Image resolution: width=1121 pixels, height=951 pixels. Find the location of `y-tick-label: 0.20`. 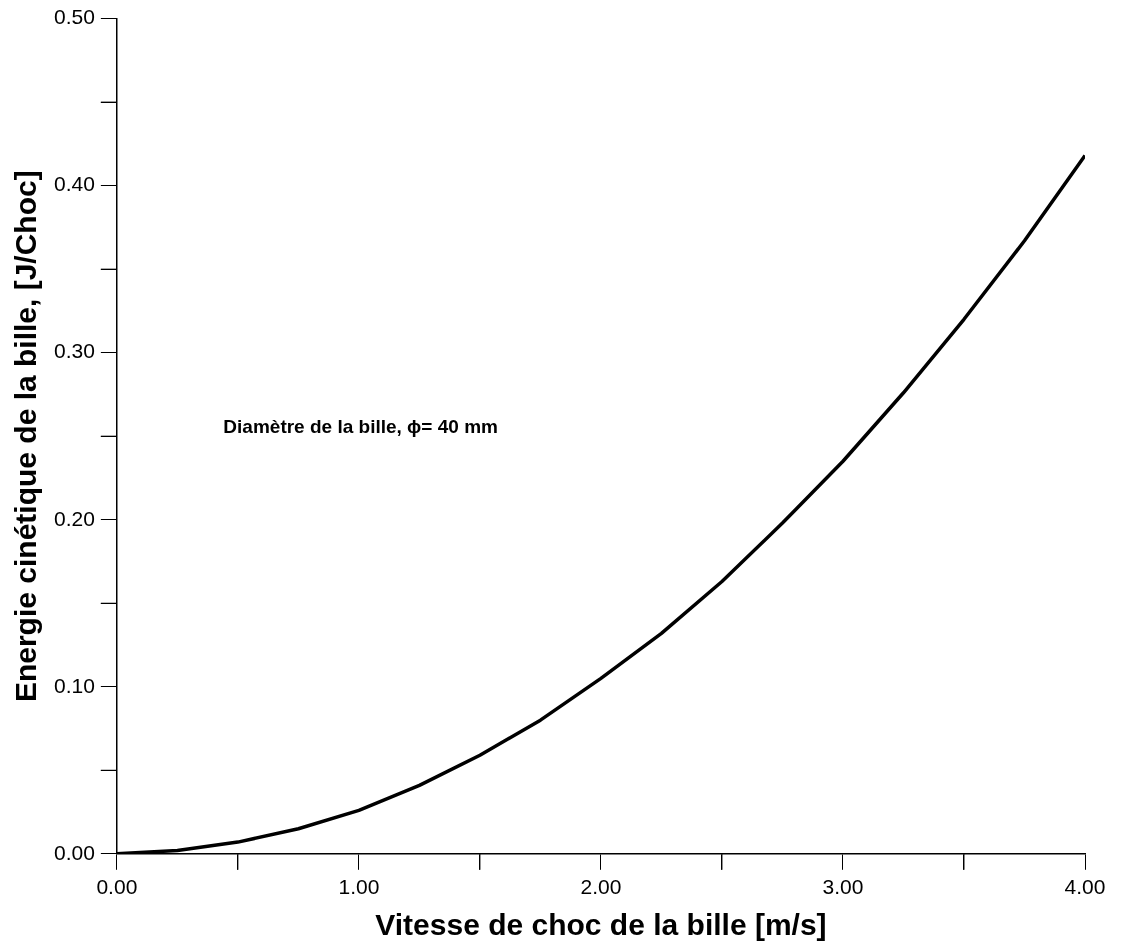

y-tick-label: 0.20 is located at coordinates (74, 518).